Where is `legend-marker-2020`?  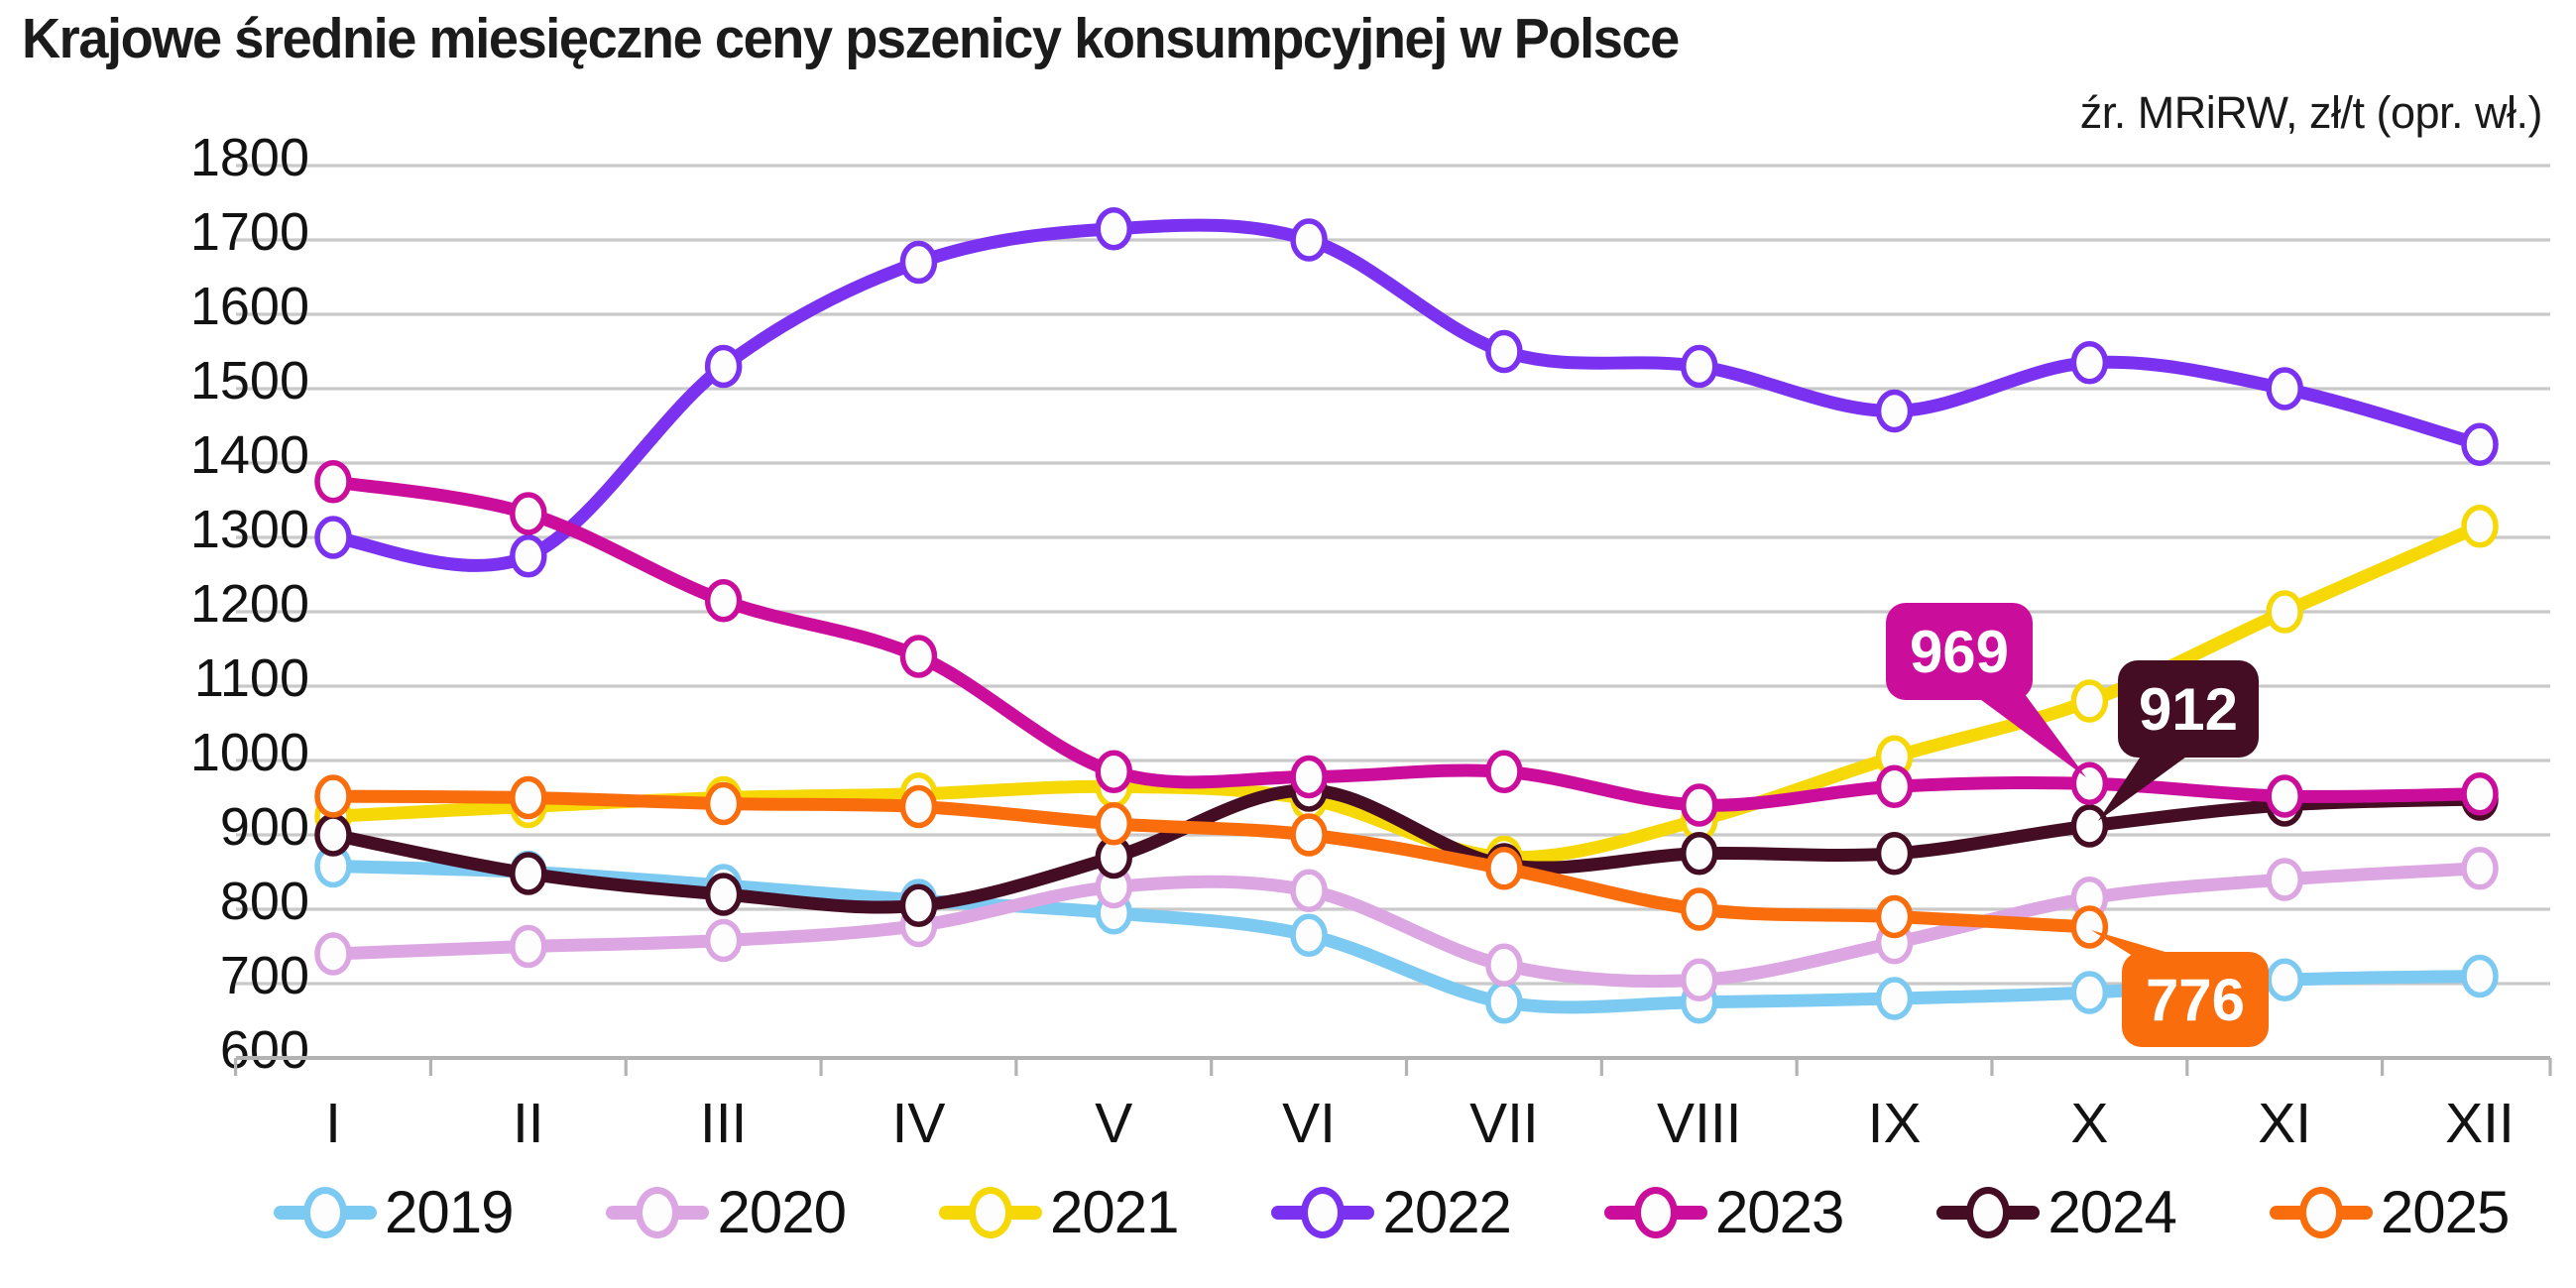 legend-marker-2020 is located at coordinates (658, 1212).